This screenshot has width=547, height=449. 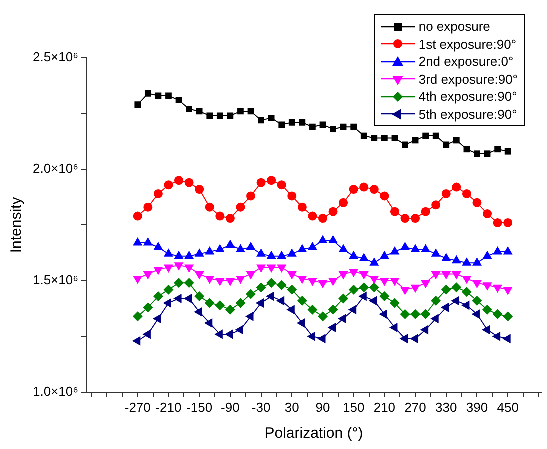 What do you see at coordinates (230, 407) in the screenshot?
I see `x-tick-label: -90` at bounding box center [230, 407].